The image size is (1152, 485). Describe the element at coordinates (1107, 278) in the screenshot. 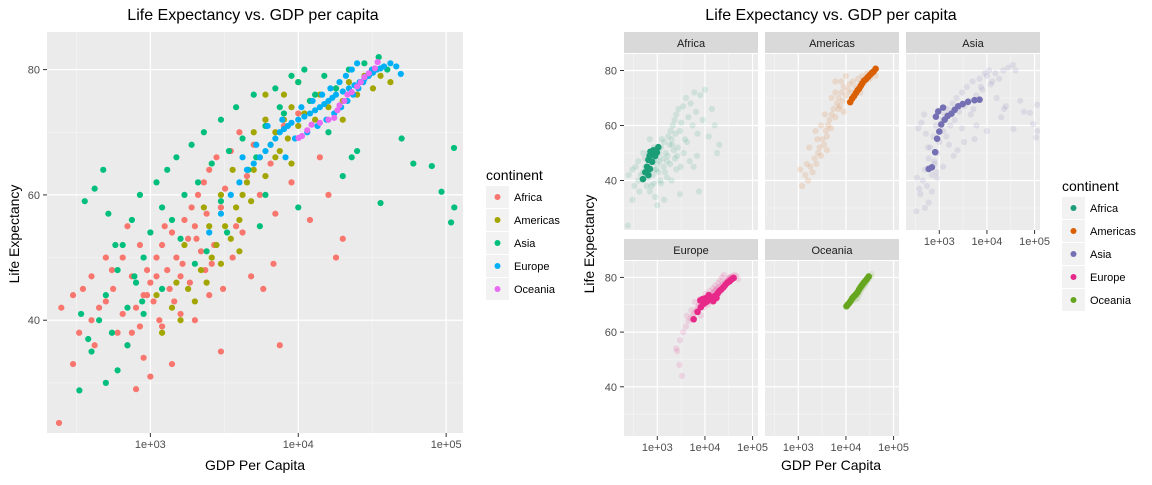

I see `right-legend-label: Europe` at that location.